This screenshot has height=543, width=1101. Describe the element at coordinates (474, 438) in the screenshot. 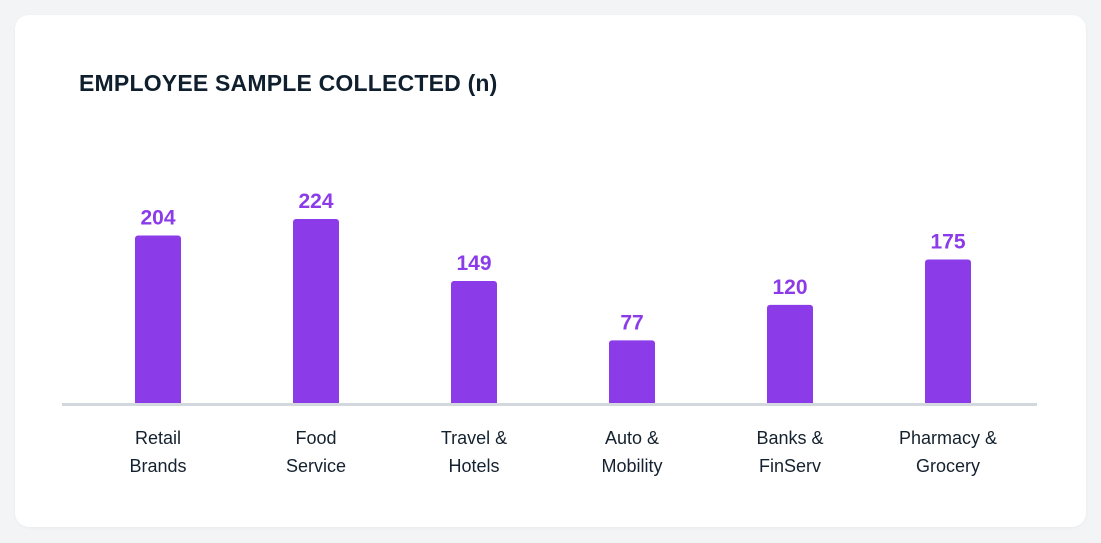

I see `category-label-2-line-0: Travel &` at that location.